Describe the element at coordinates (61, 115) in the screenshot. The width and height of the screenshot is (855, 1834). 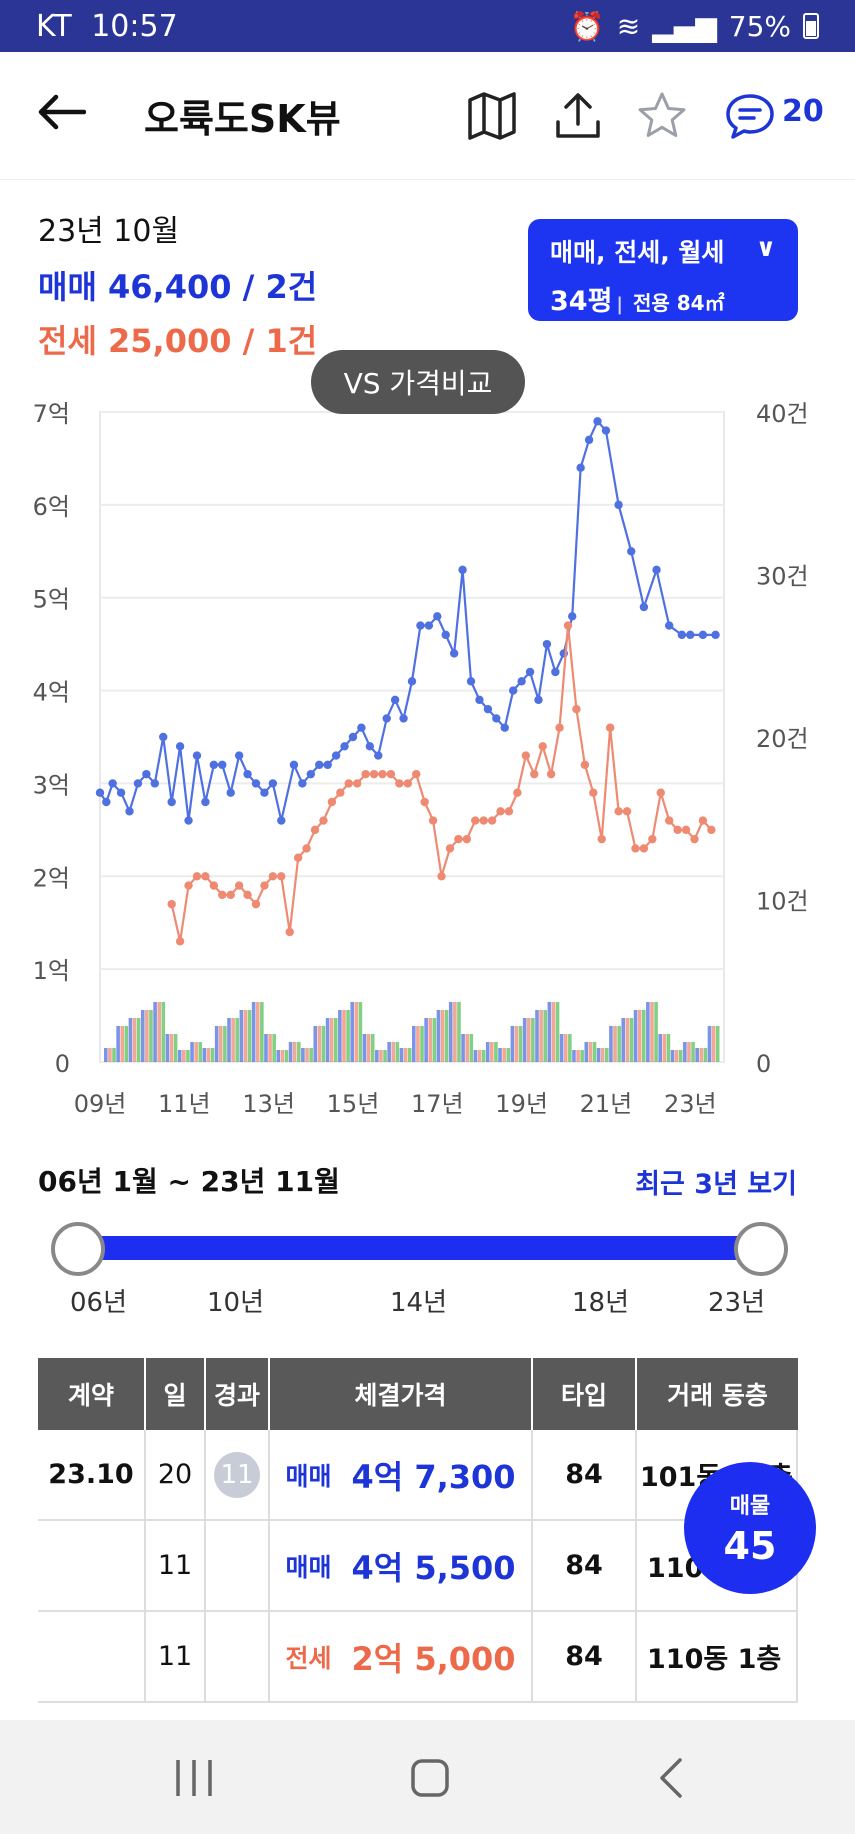
I see `back-arrow-icon` at that location.